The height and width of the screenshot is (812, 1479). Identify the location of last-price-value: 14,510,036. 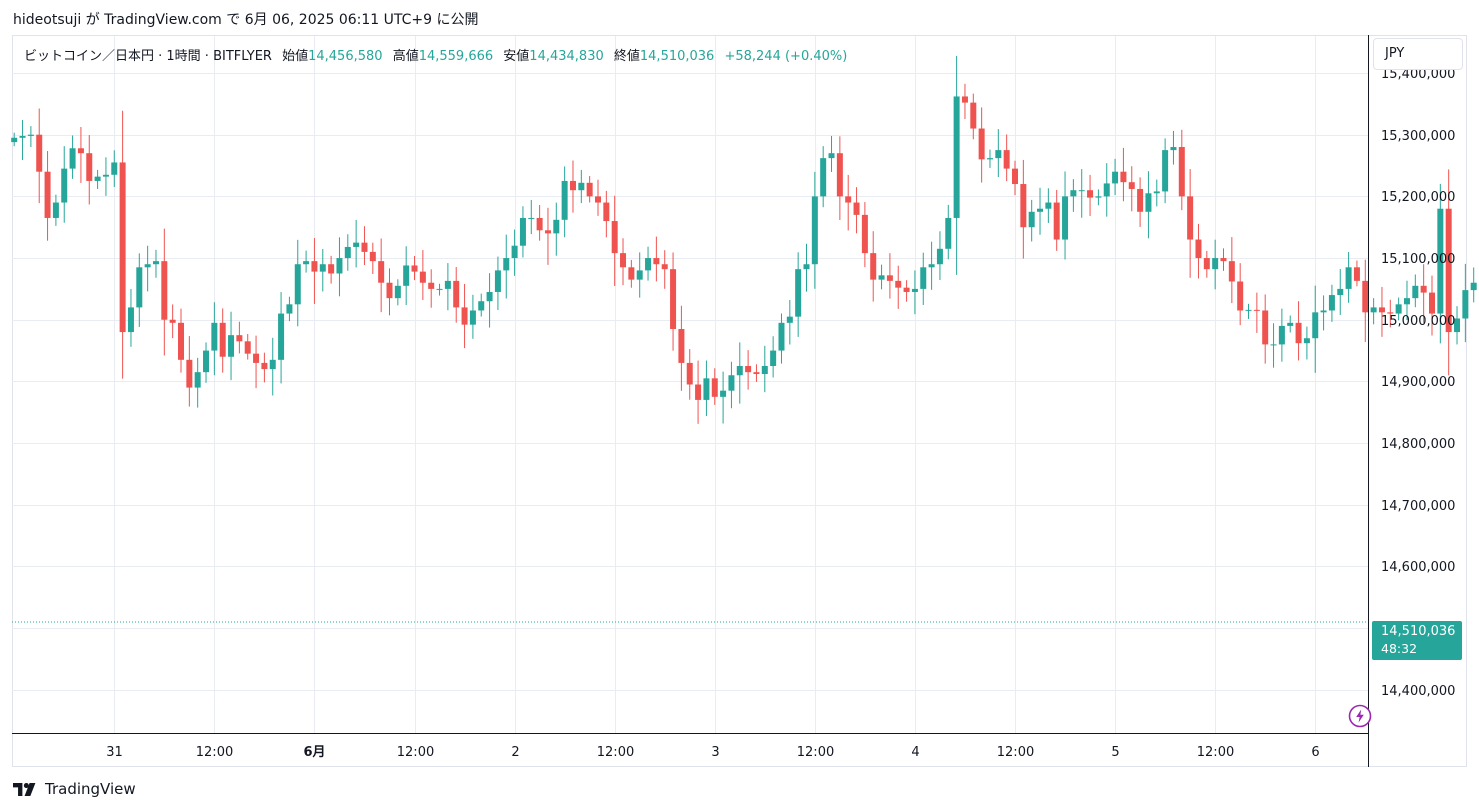
(1418, 631).